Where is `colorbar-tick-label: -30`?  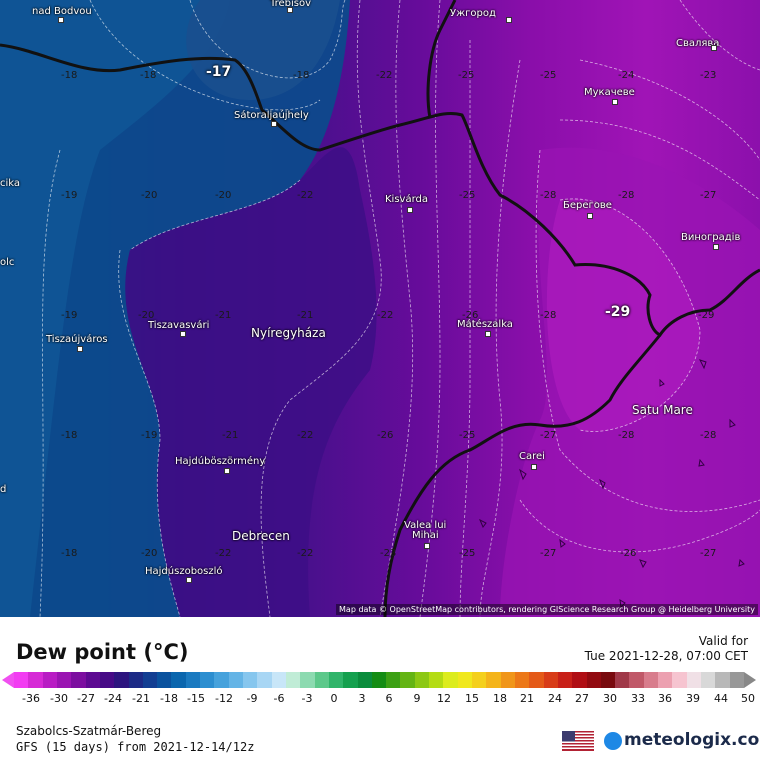 colorbar-tick-label: -30 is located at coordinates (59, 698).